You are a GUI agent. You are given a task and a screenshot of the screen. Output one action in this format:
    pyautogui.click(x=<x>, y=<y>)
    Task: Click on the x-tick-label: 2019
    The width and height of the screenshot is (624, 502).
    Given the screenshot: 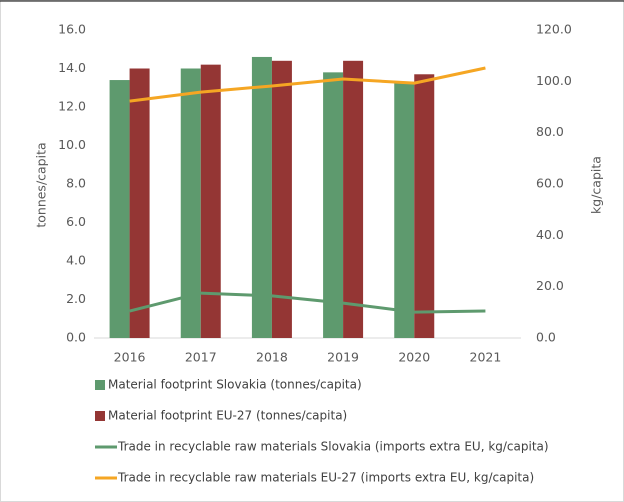 What is the action you would take?
    pyautogui.click(x=343, y=357)
    